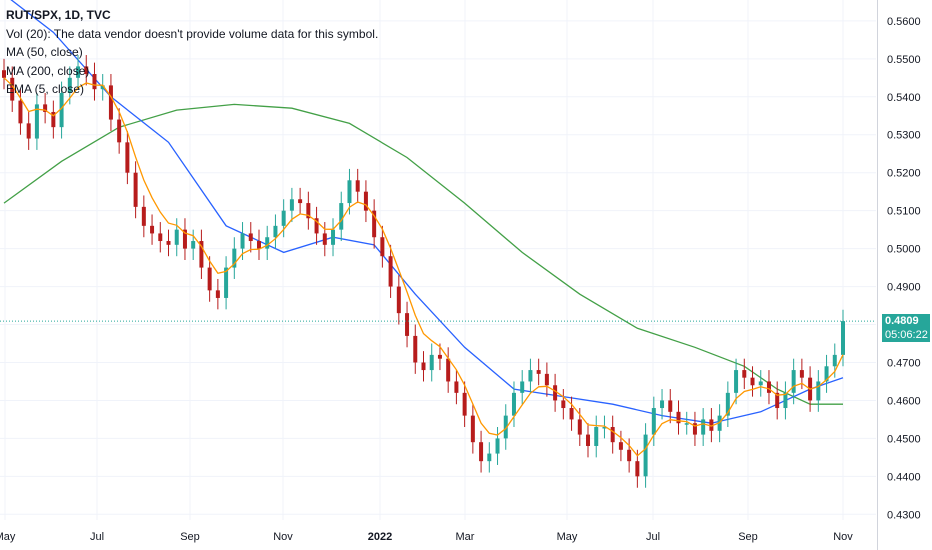  What do you see at coordinates (904, 288) in the screenshot?
I see `price-tick-label: 0.4900` at bounding box center [904, 288].